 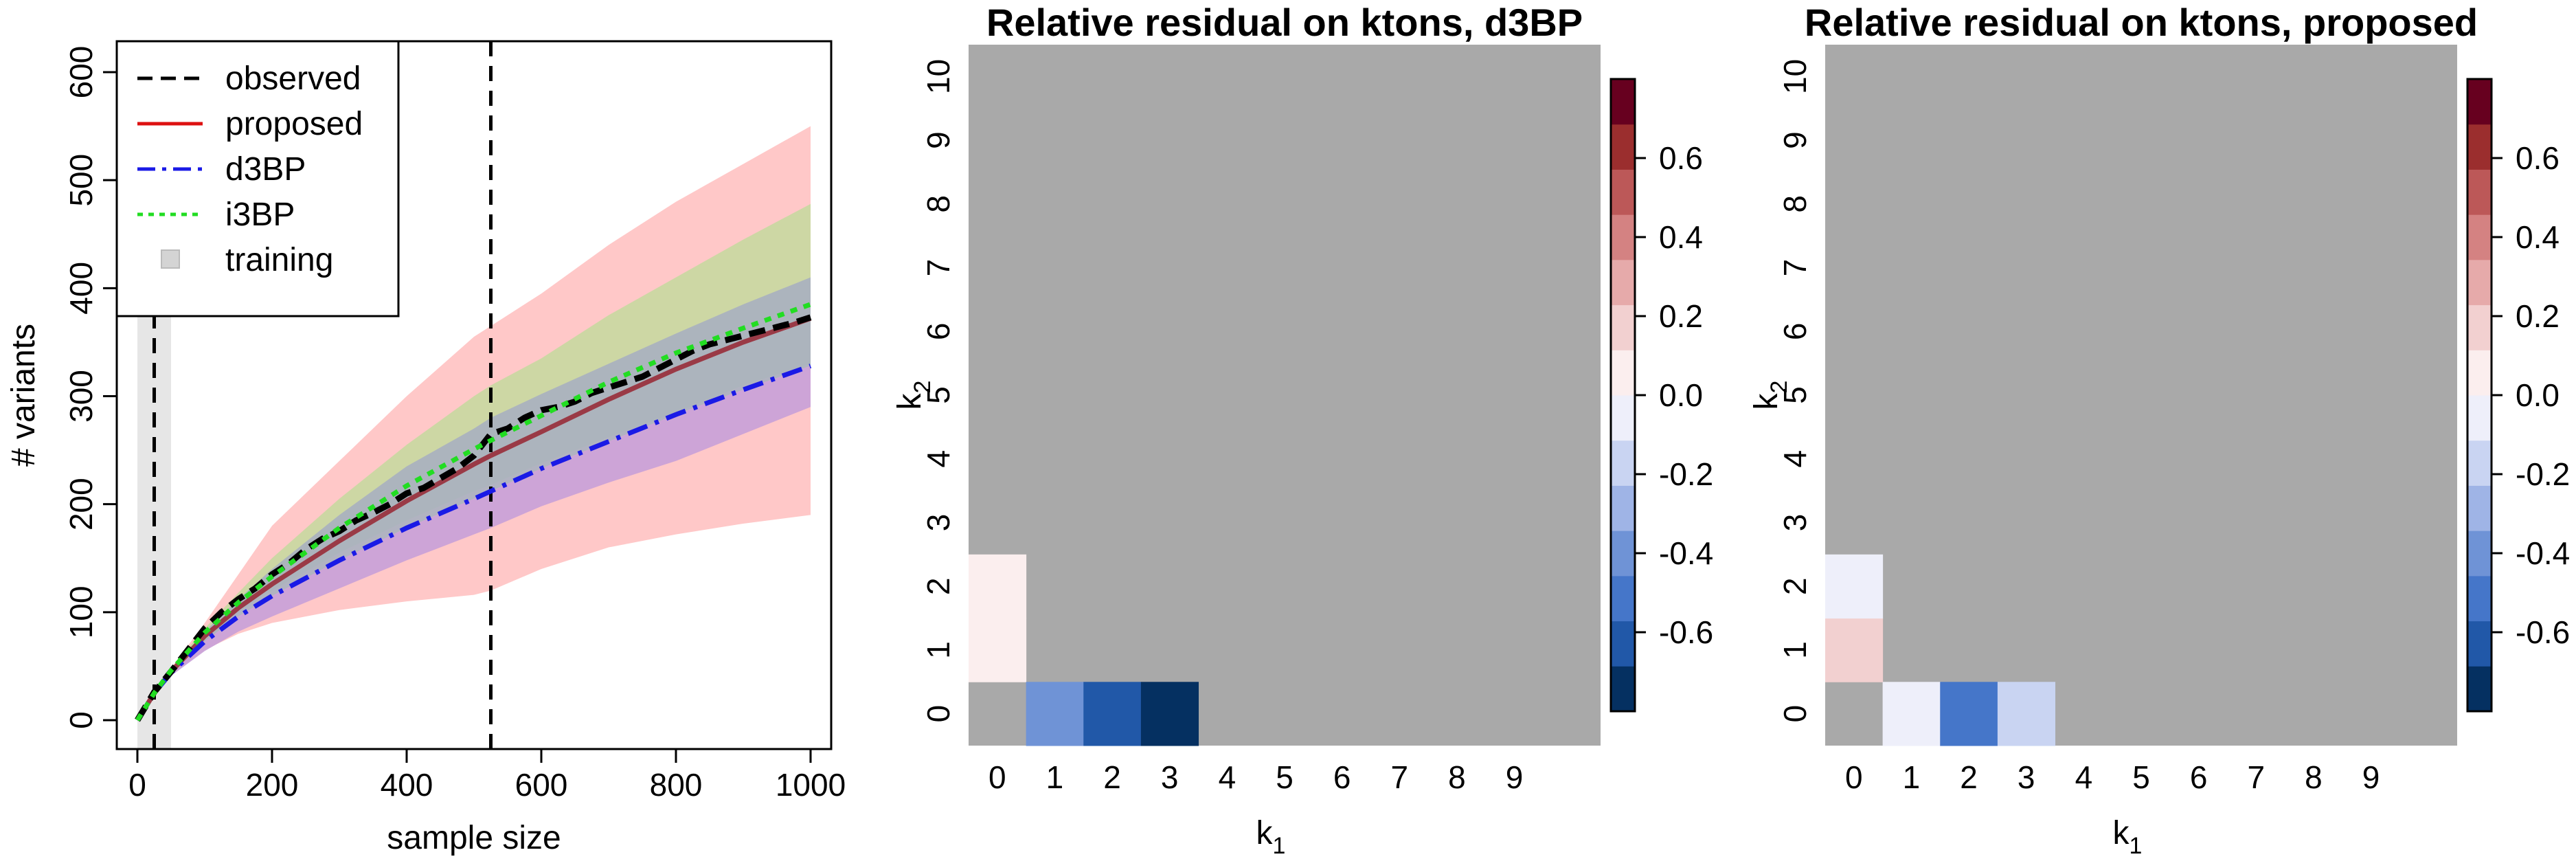 I want to click on legend-entry: proposed, so click(x=294, y=124).